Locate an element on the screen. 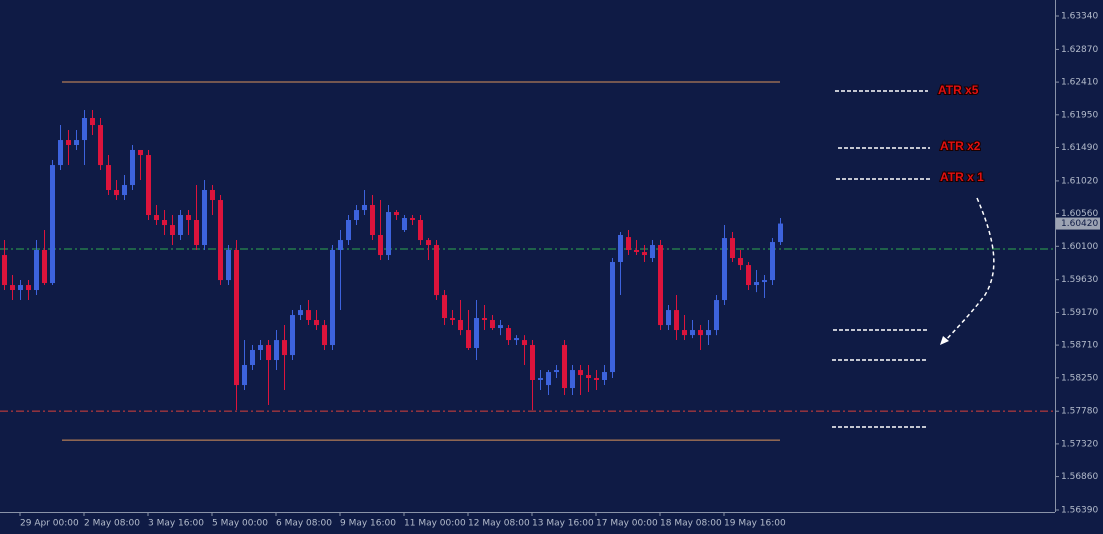  y-tick-label: 1.58710 is located at coordinates (1079, 346).